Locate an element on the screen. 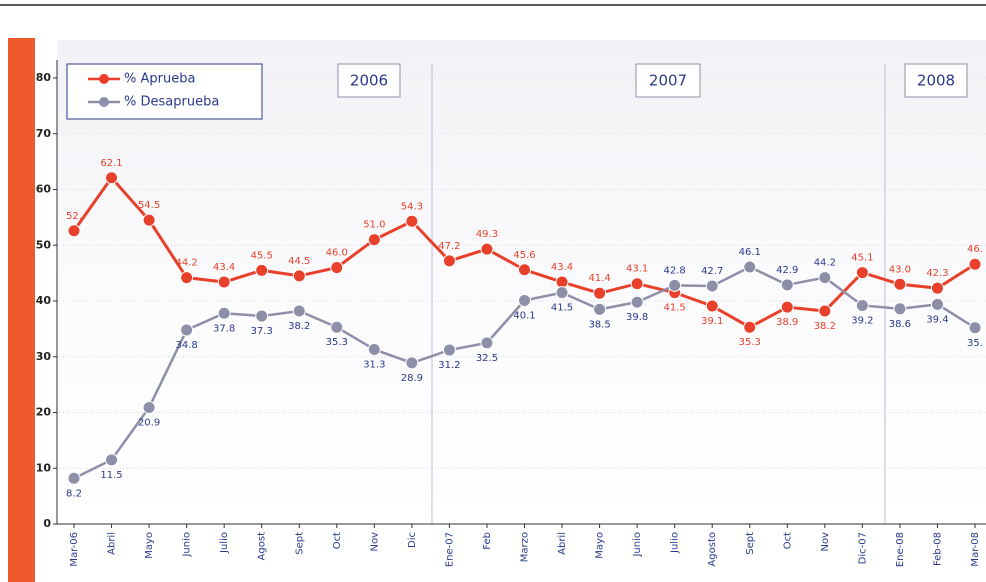 This screenshot has width=986, height=582. value-label: 41.4 is located at coordinates (599, 278).